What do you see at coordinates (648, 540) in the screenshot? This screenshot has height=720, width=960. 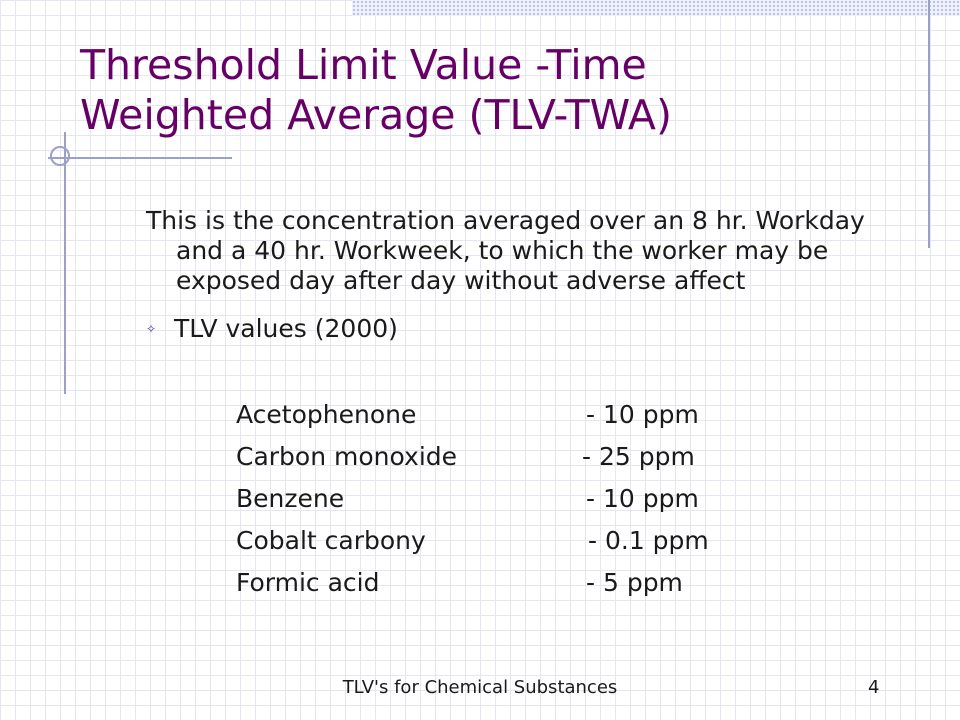 I see `tlv-value: - 0.1 ppm` at bounding box center [648, 540].